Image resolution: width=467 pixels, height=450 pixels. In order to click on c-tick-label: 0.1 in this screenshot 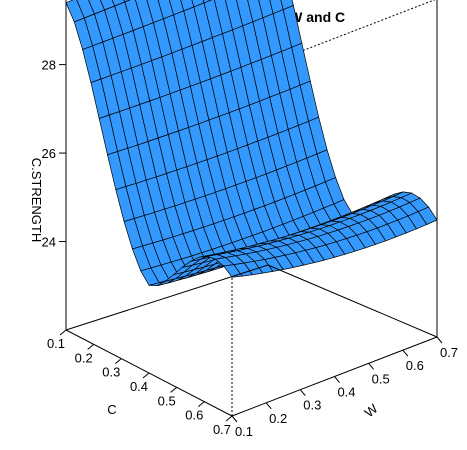, I will do `click(56, 343)`.